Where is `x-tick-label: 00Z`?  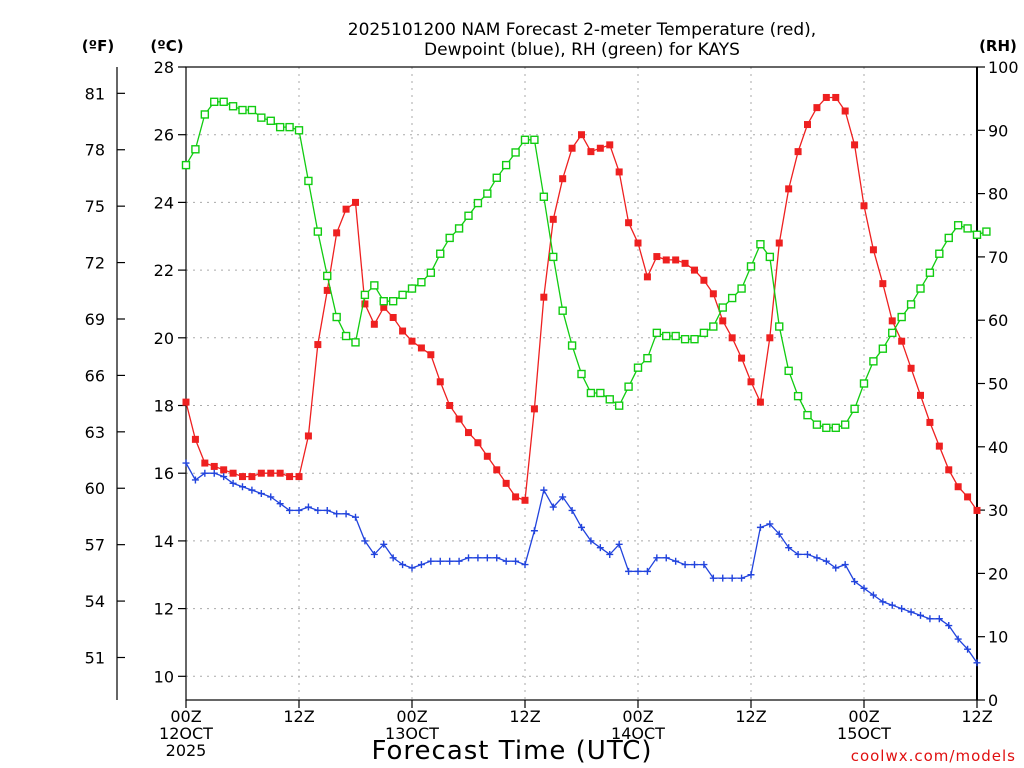 x-tick-label: 00Z is located at coordinates (185, 716).